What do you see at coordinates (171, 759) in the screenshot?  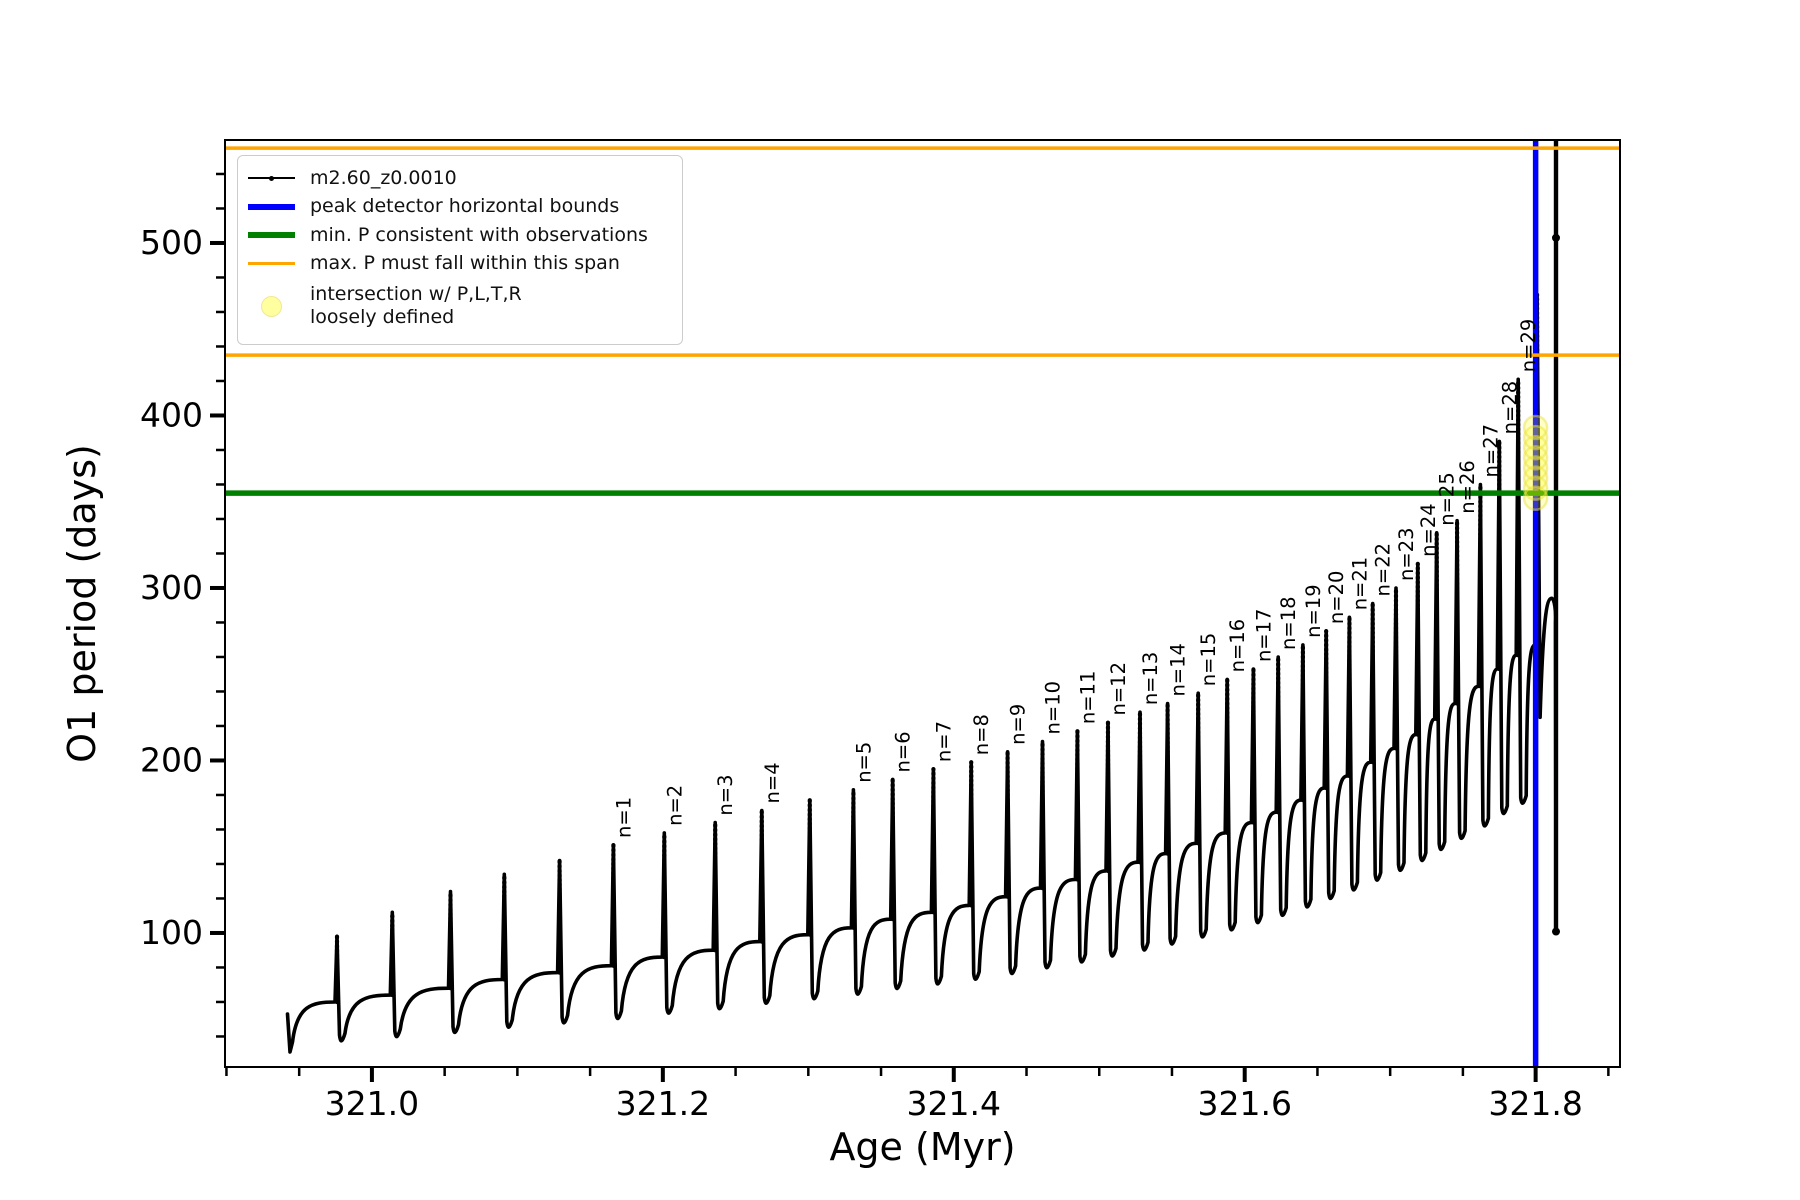 I see `y-tick-label: 200` at bounding box center [171, 759].